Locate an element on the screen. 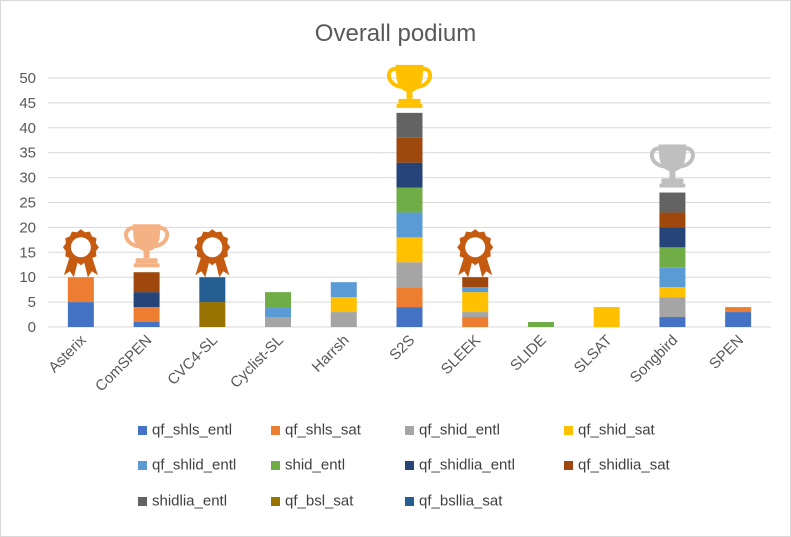 The image size is (791, 537). y-tick-label: 40 is located at coordinates (27, 128).